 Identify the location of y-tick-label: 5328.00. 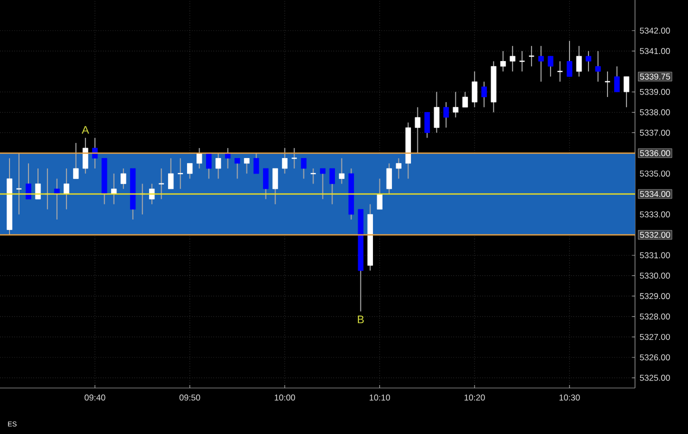
(655, 317).